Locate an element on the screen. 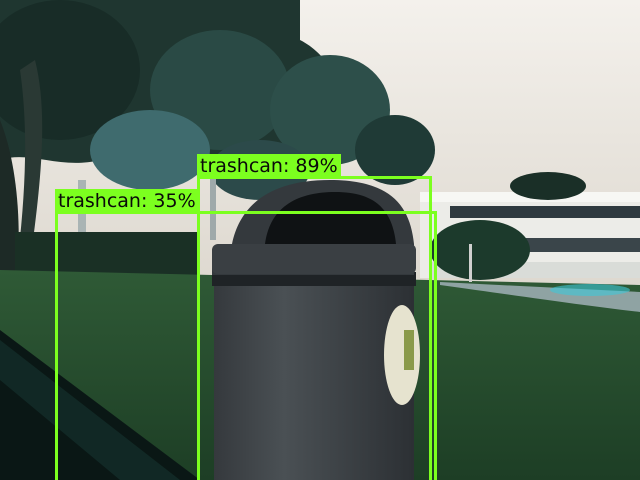 The width and height of the screenshot is (640, 480). detection-label: trashcan: 35% is located at coordinates (127, 201).